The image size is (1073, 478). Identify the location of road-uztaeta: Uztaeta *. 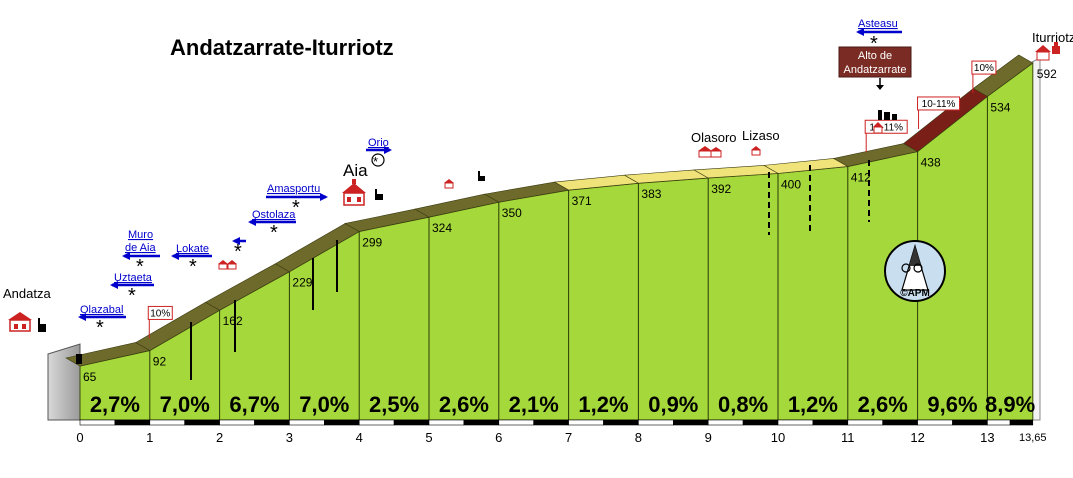
(132, 289).